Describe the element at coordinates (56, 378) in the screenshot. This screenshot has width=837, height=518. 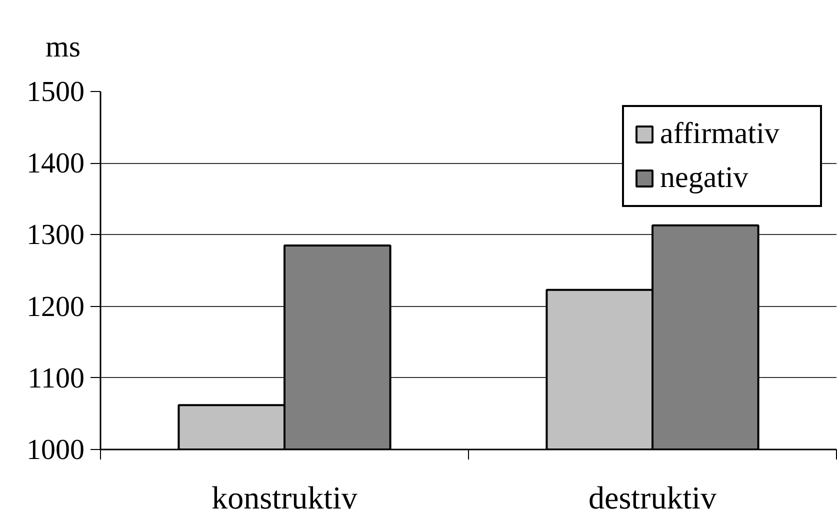
I see `y-tick-label: 1100` at that location.